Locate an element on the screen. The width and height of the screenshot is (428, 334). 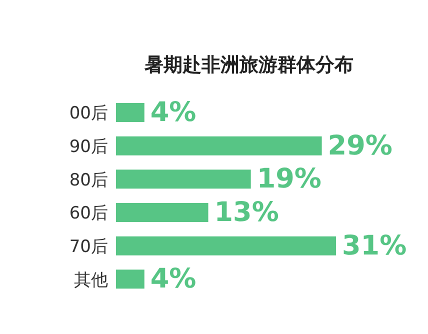
chart-title: 暑期赴非洲旅游群体分布 is located at coordinates (249, 65).